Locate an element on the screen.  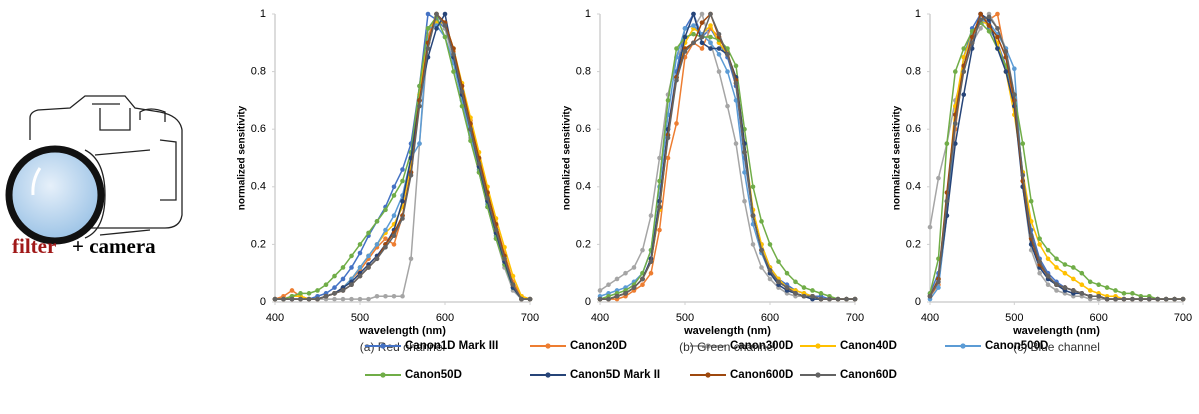
legend-label: Canon500D is located at coordinates (1016, 346).